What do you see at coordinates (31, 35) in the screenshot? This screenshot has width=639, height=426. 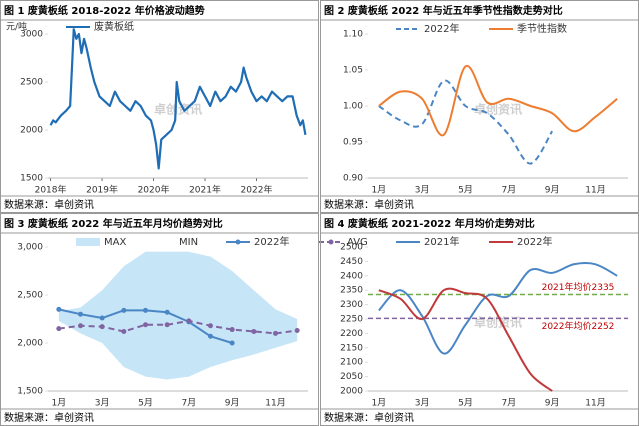 I see `y-tick-label: 3000` at bounding box center [31, 35].